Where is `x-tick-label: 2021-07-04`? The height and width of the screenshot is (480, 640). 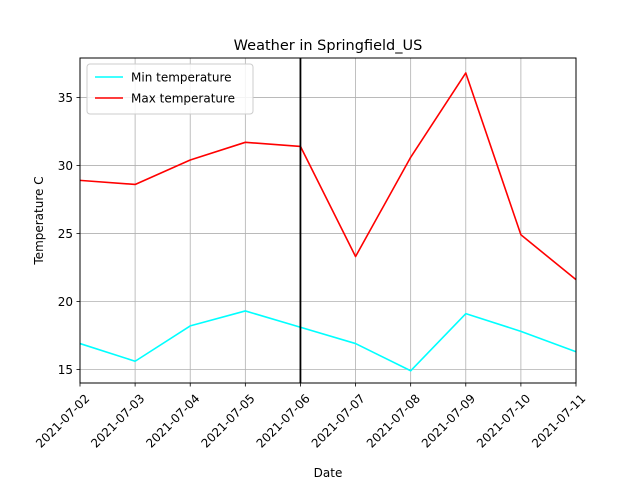 x-tick-label: 2021-07-04 is located at coordinates (172, 420).